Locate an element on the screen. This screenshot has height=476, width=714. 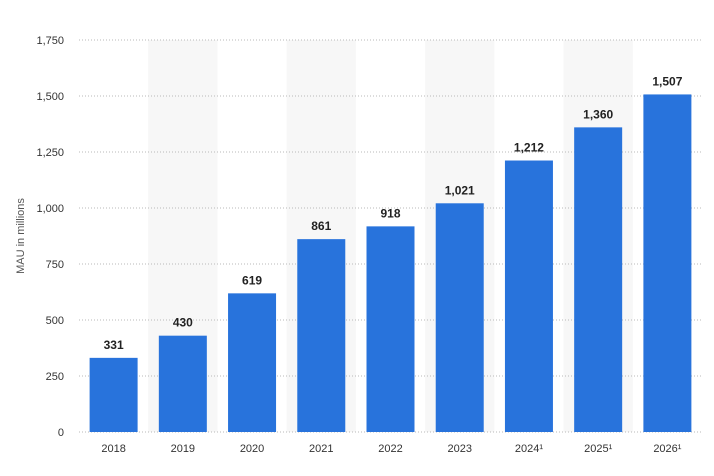
bar-2021 is located at coordinates (321, 335).